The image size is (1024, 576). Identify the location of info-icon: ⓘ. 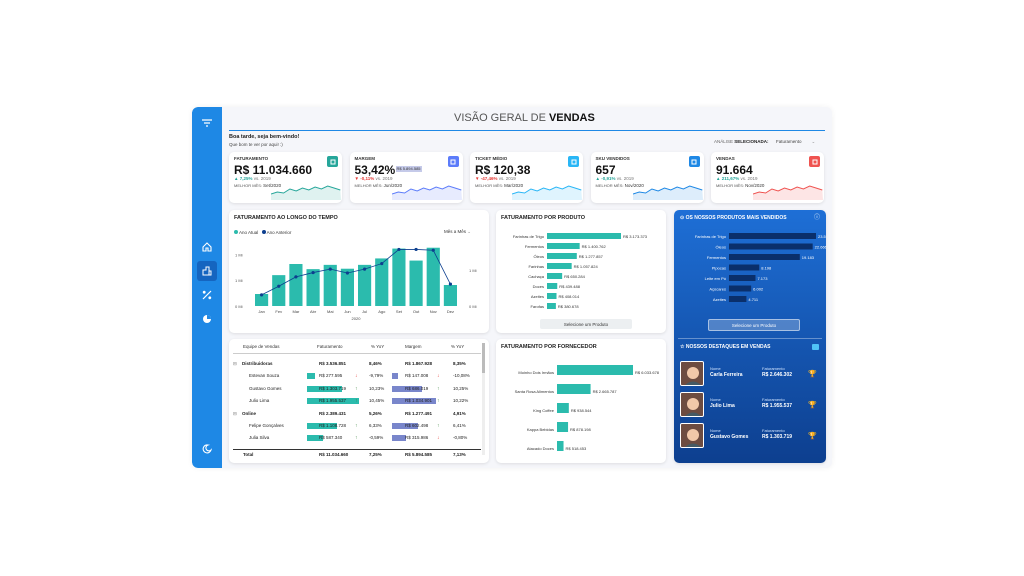
(817, 218).